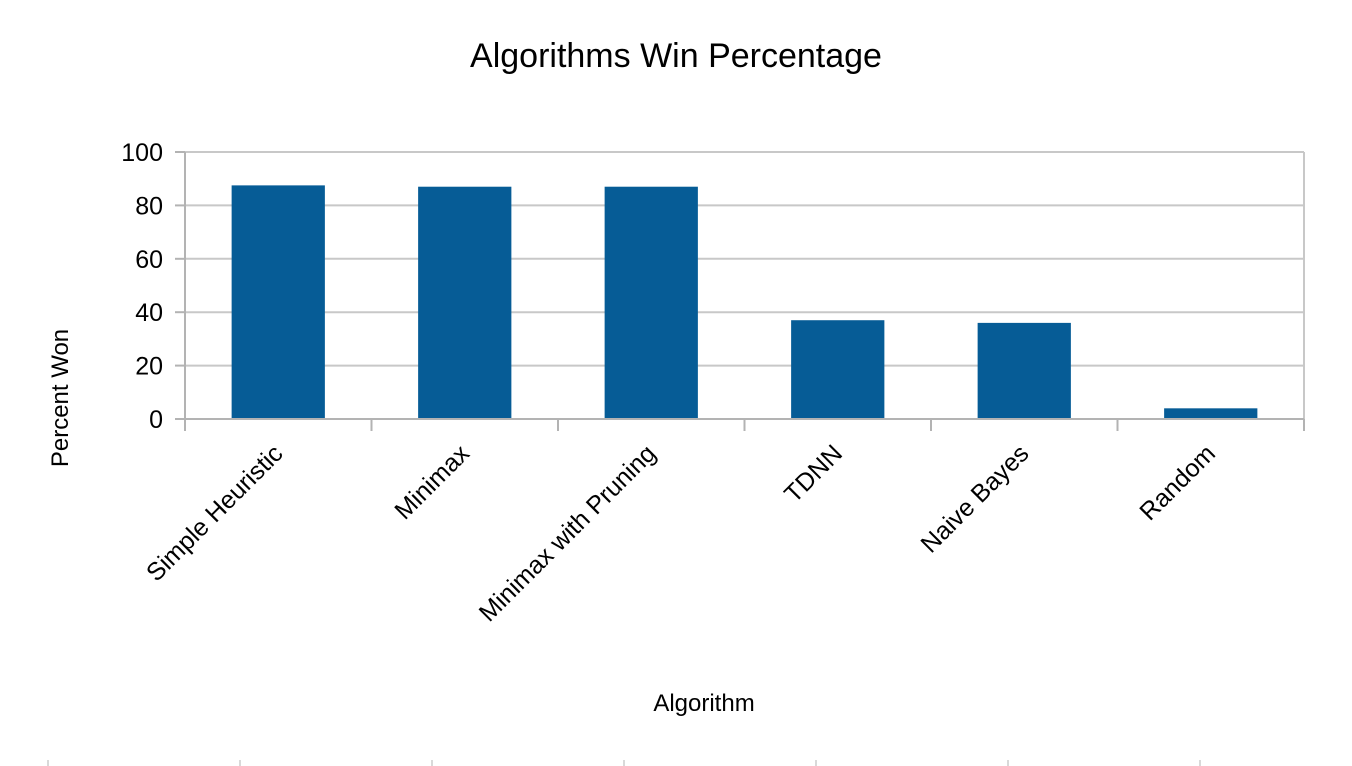 Image resolution: width=1352 pixels, height=766 pixels. I want to click on bar-random, so click(1211, 413).